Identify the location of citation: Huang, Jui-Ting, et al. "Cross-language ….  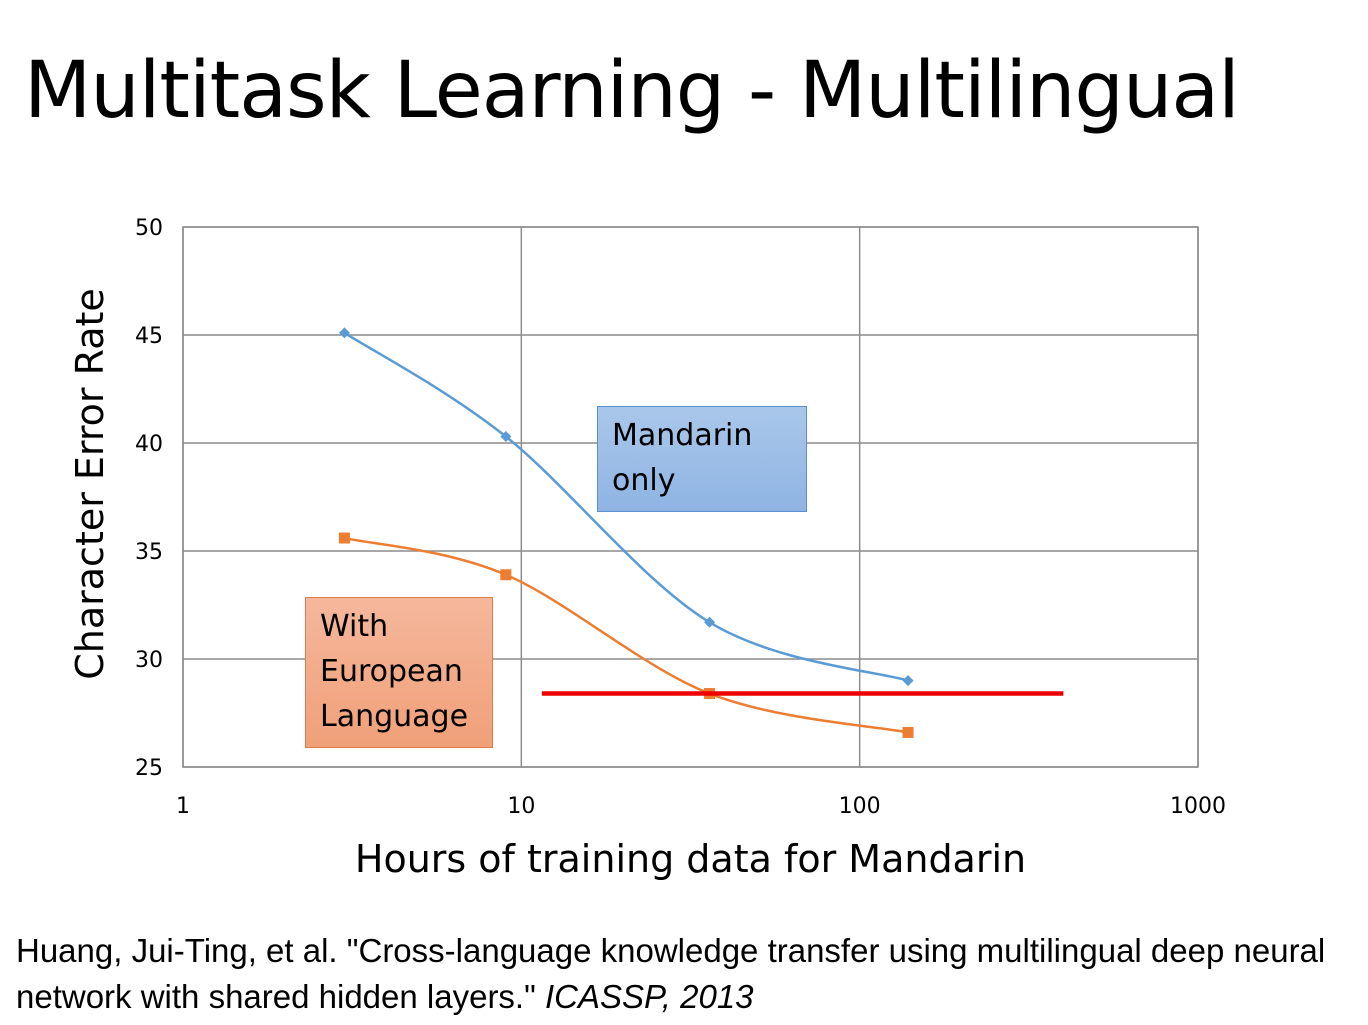
(686, 974).